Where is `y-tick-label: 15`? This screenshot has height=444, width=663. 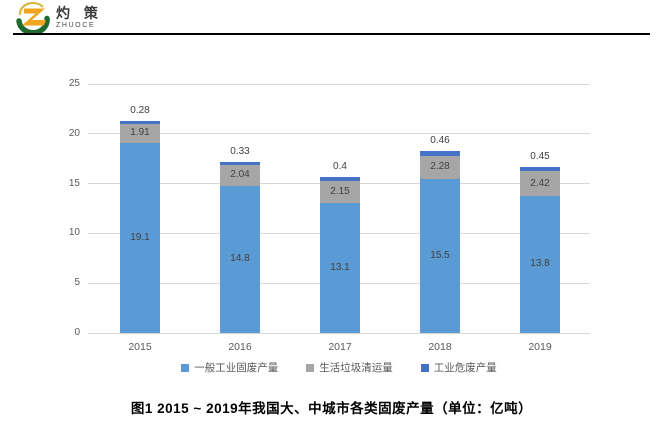 y-tick-label: 15 is located at coordinates (74, 183).